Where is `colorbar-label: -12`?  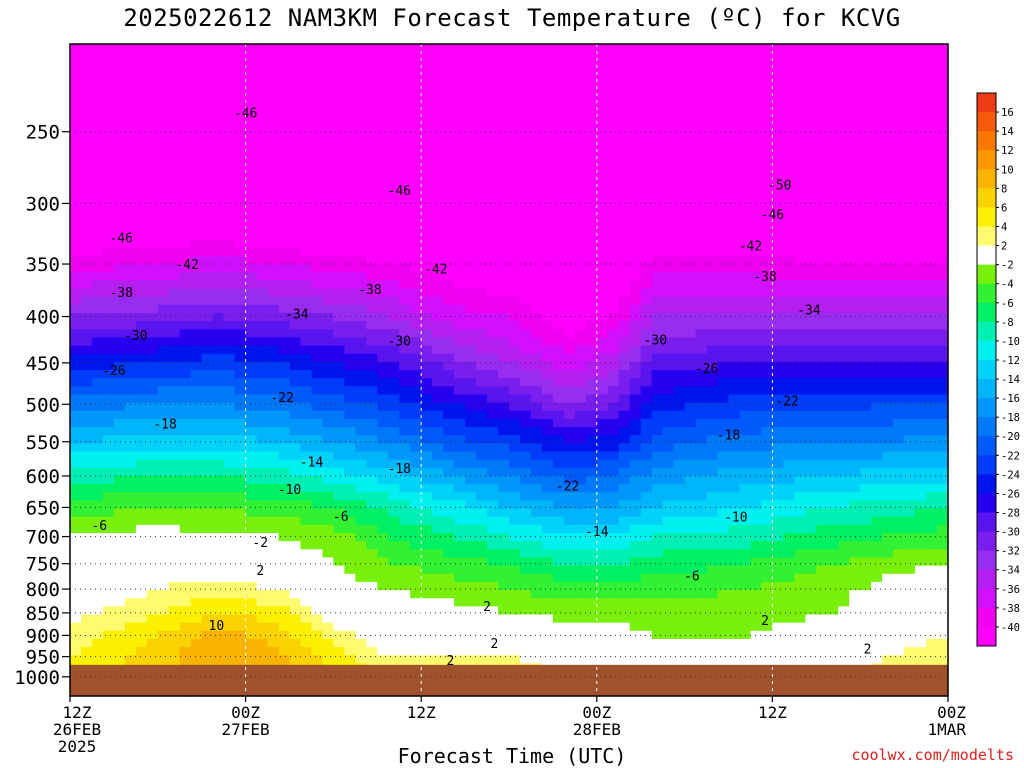 colorbar-label: -12 is located at coordinates (1010, 361).